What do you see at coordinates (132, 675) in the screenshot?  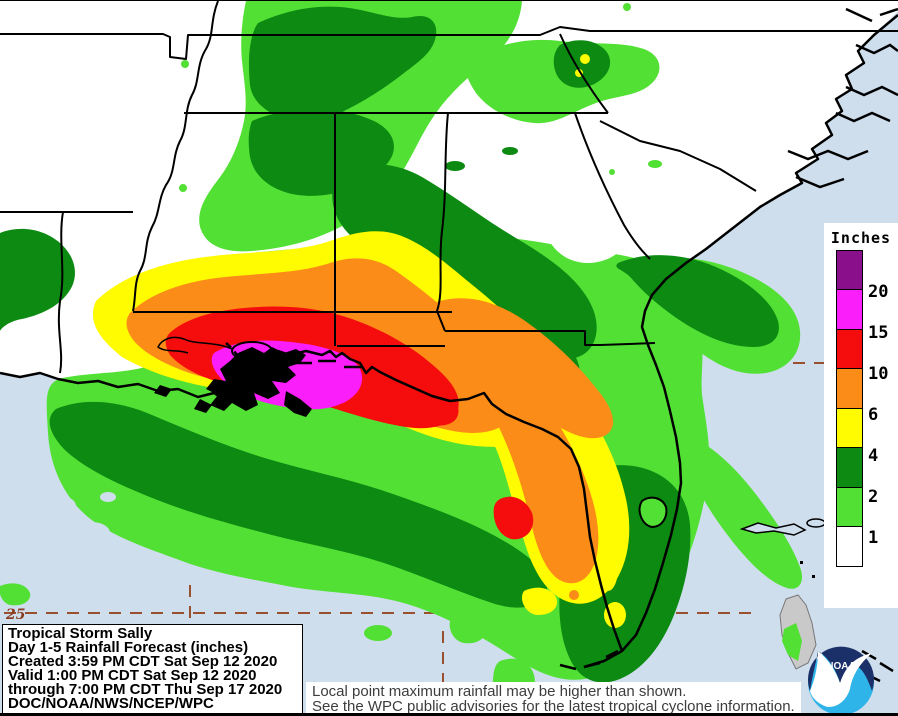 I see `info-line-valid: Valid 1:00 PM CDT Sat Sep 12 2020` at bounding box center [132, 675].